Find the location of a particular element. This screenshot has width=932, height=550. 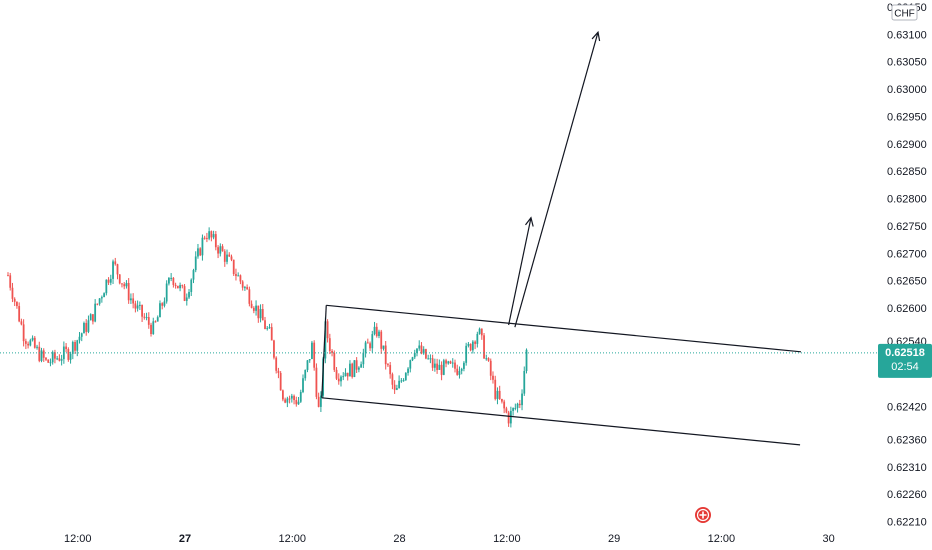

current-price-value: 0.62518 is located at coordinates (905, 353).